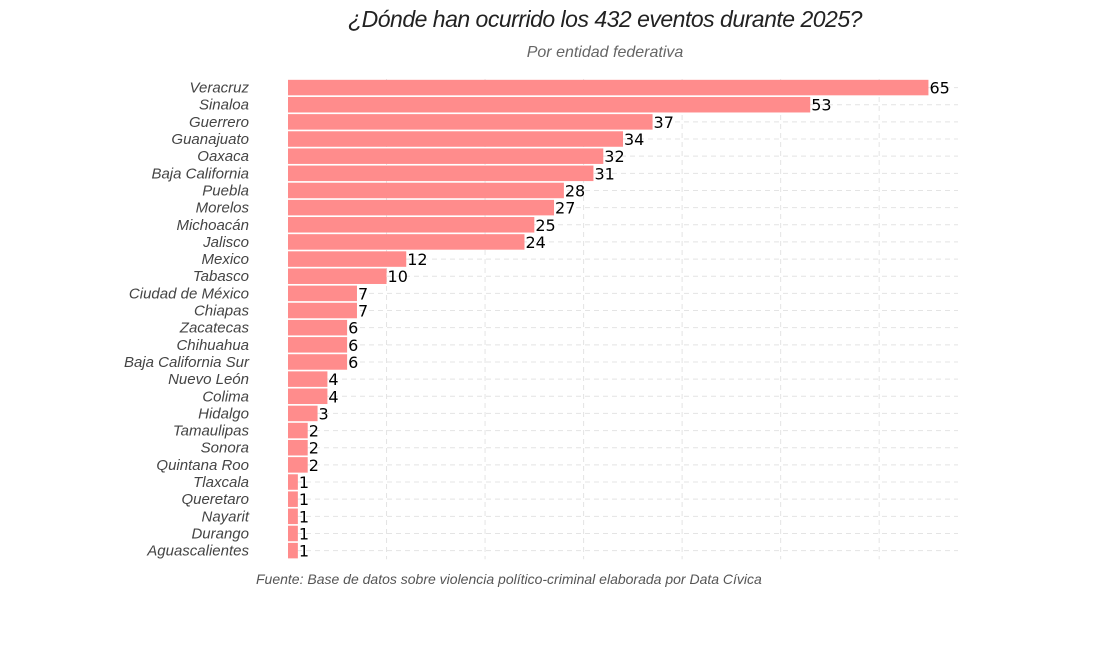 The width and height of the screenshot is (1093, 654). What do you see at coordinates (222, 311) in the screenshot?
I see `category-label: Chiapas` at bounding box center [222, 311].